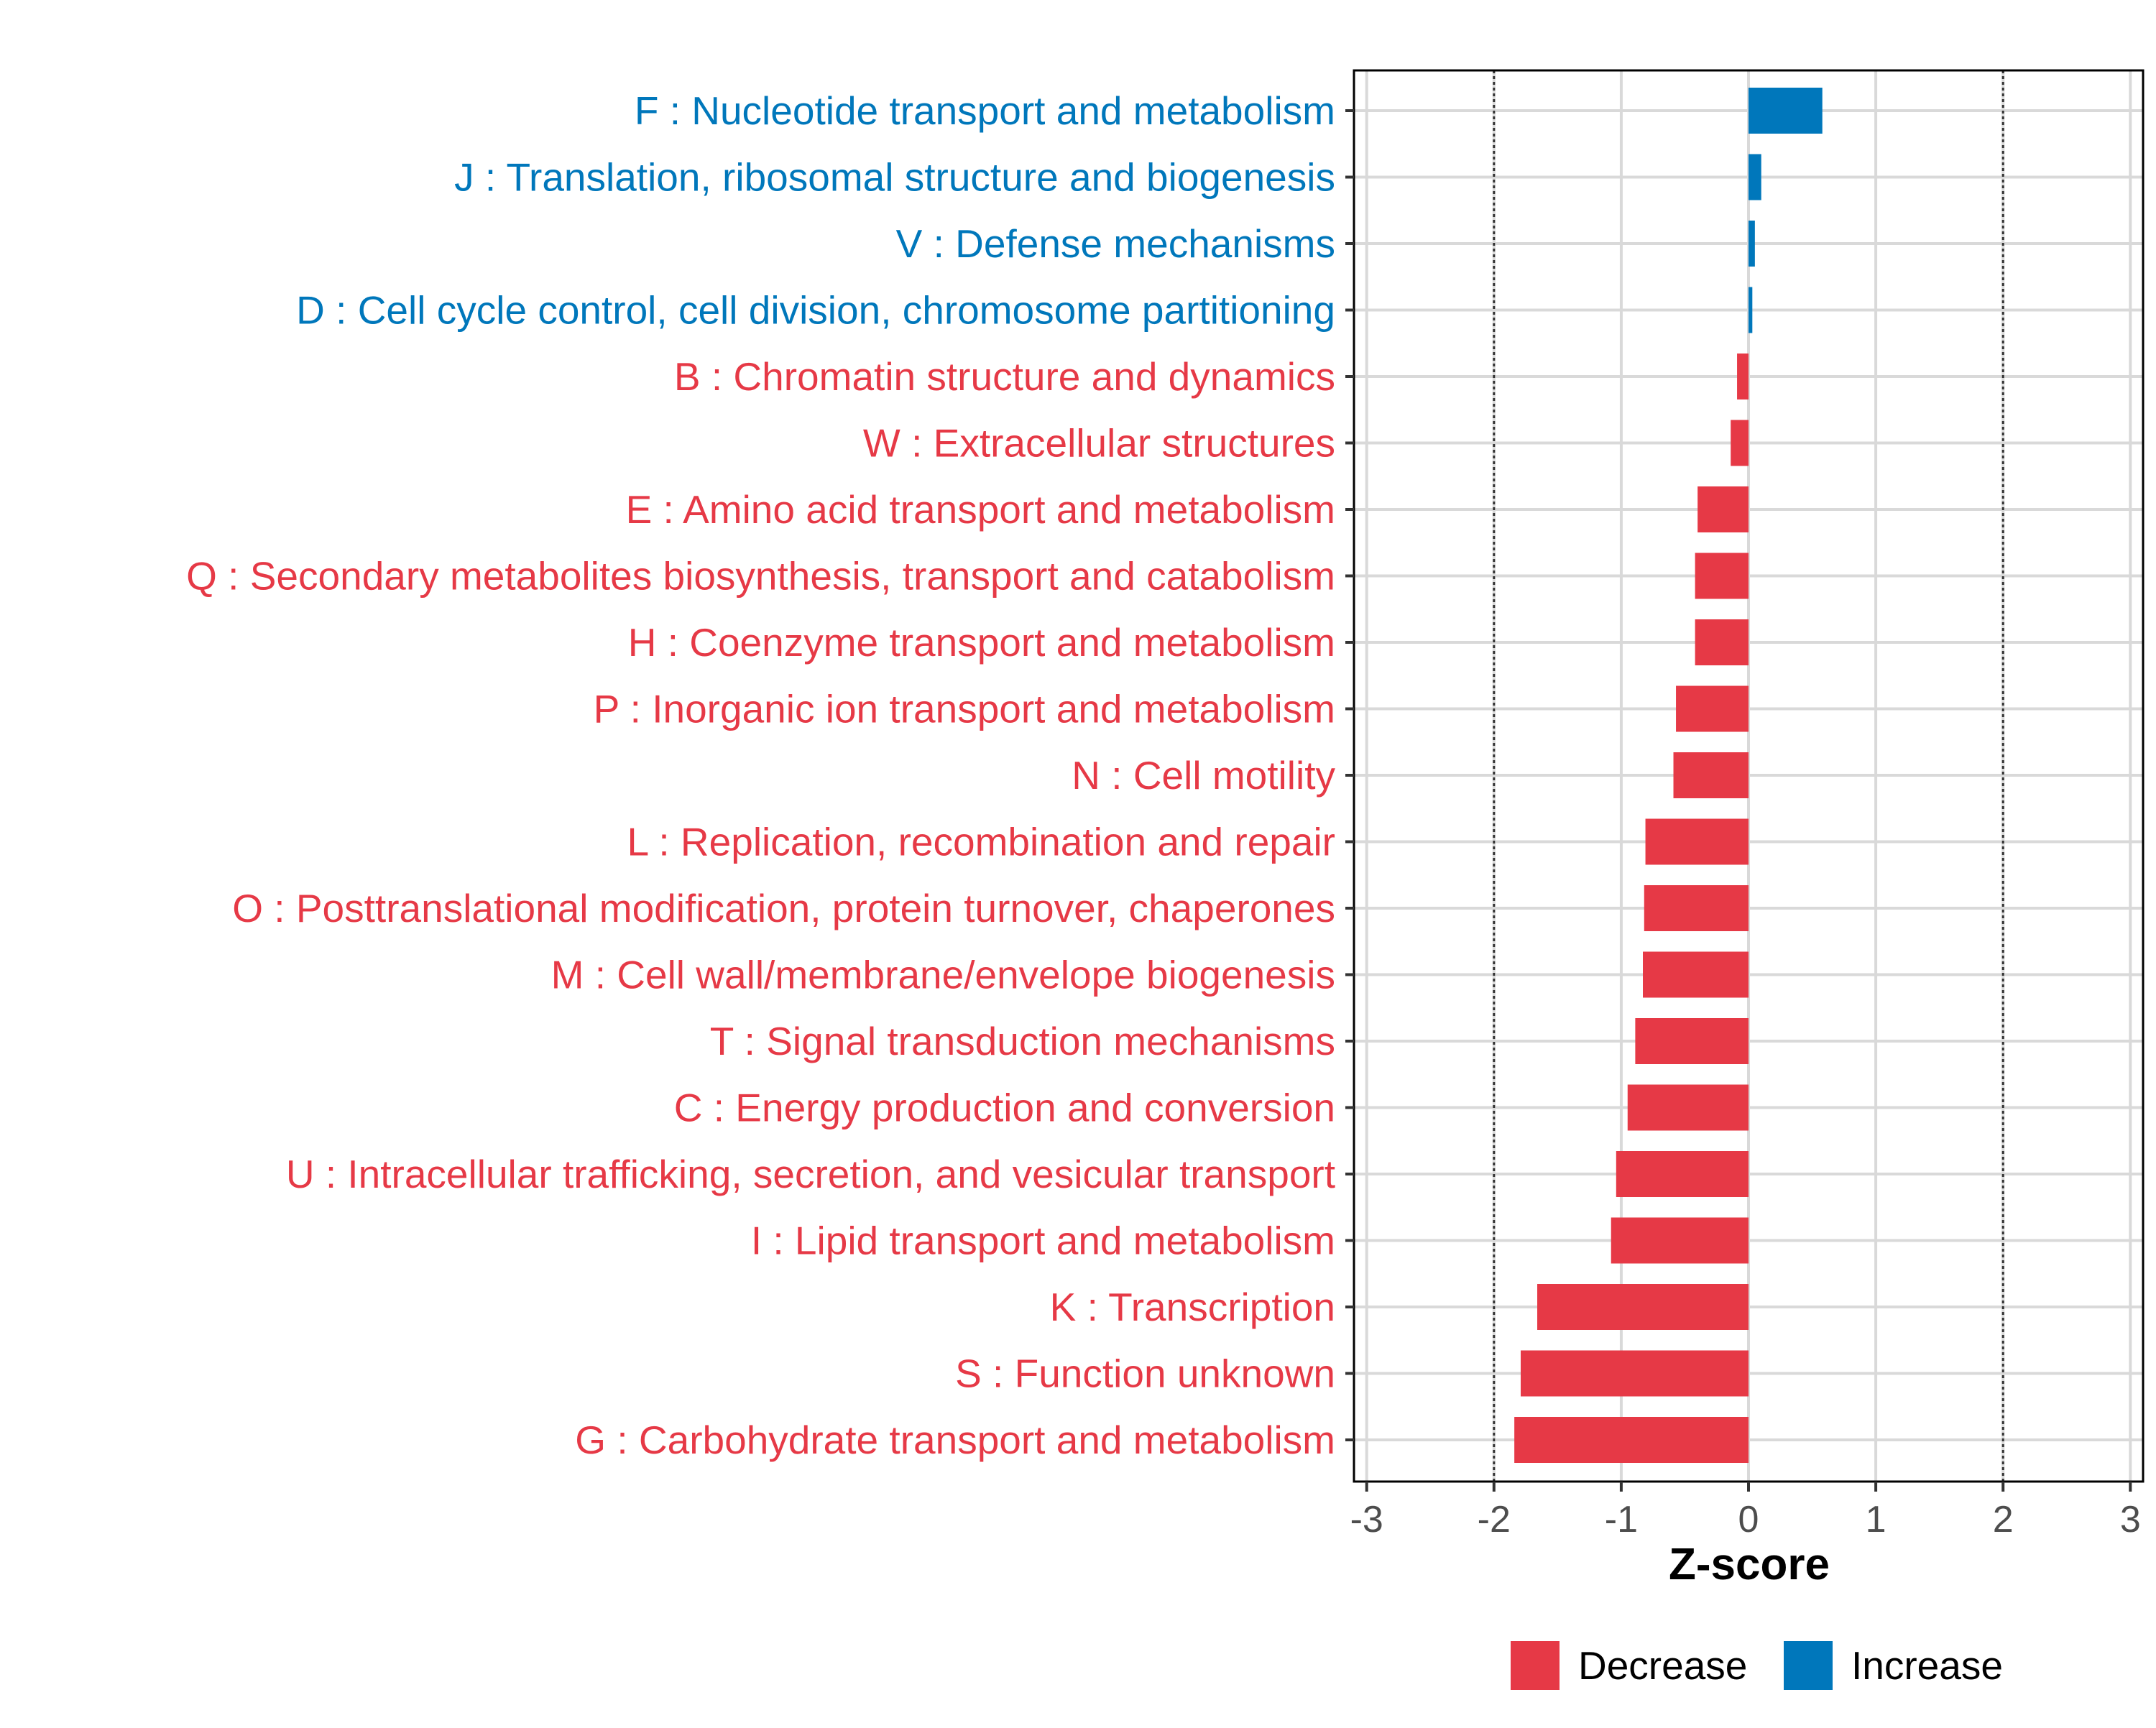 Image resolution: width=2156 pixels, height=1728 pixels. I want to click on legend-swatch-decrease, so click(1535, 1665).